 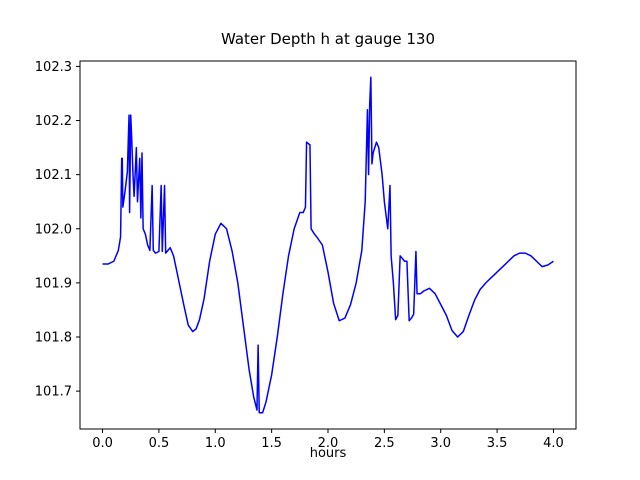 What do you see at coordinates (53, 392) in the screenshot?
I see `y-tick-label: 101.7` at bounding box center [53, 392].